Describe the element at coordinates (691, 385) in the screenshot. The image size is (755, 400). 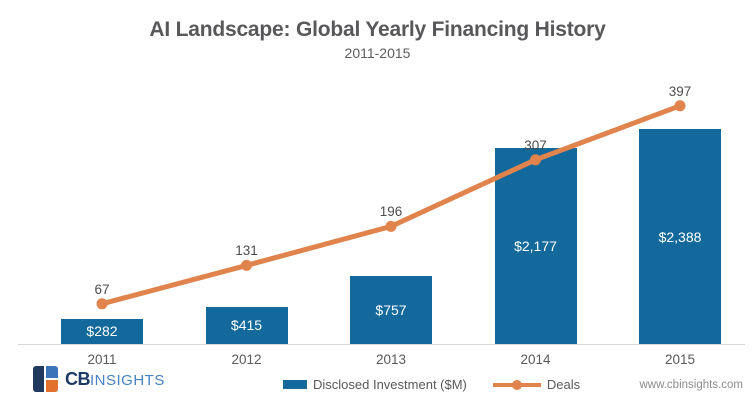
I see `site-url: www.cbinsights.com` at that location.